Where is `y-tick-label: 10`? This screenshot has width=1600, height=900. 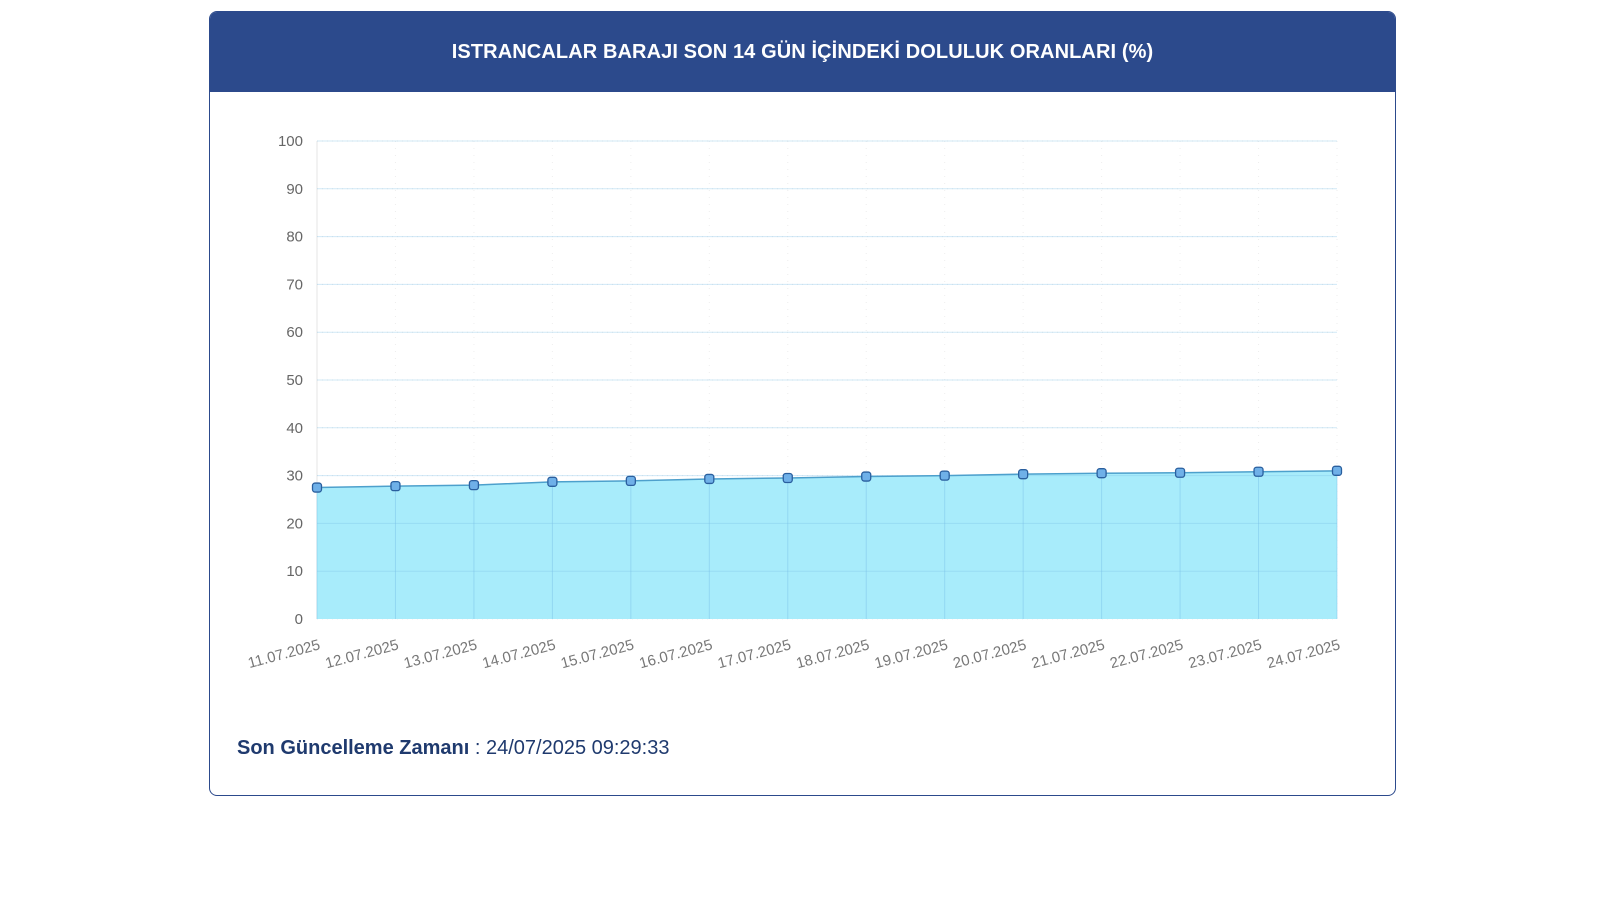
y-tick-label: 10 is located at coordinates (294, 571).